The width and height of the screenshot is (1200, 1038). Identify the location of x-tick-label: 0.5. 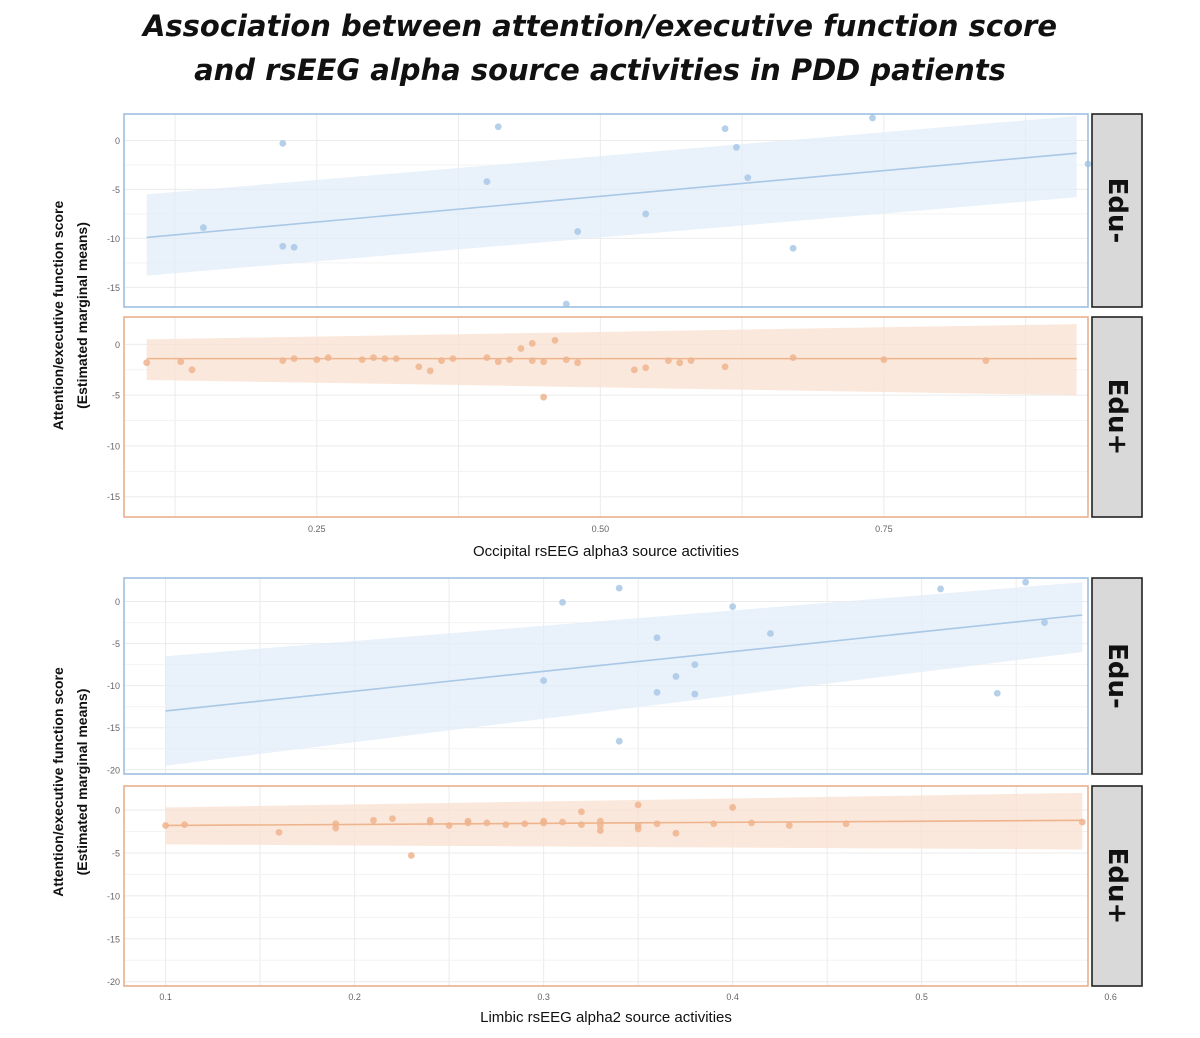
(921, 997).